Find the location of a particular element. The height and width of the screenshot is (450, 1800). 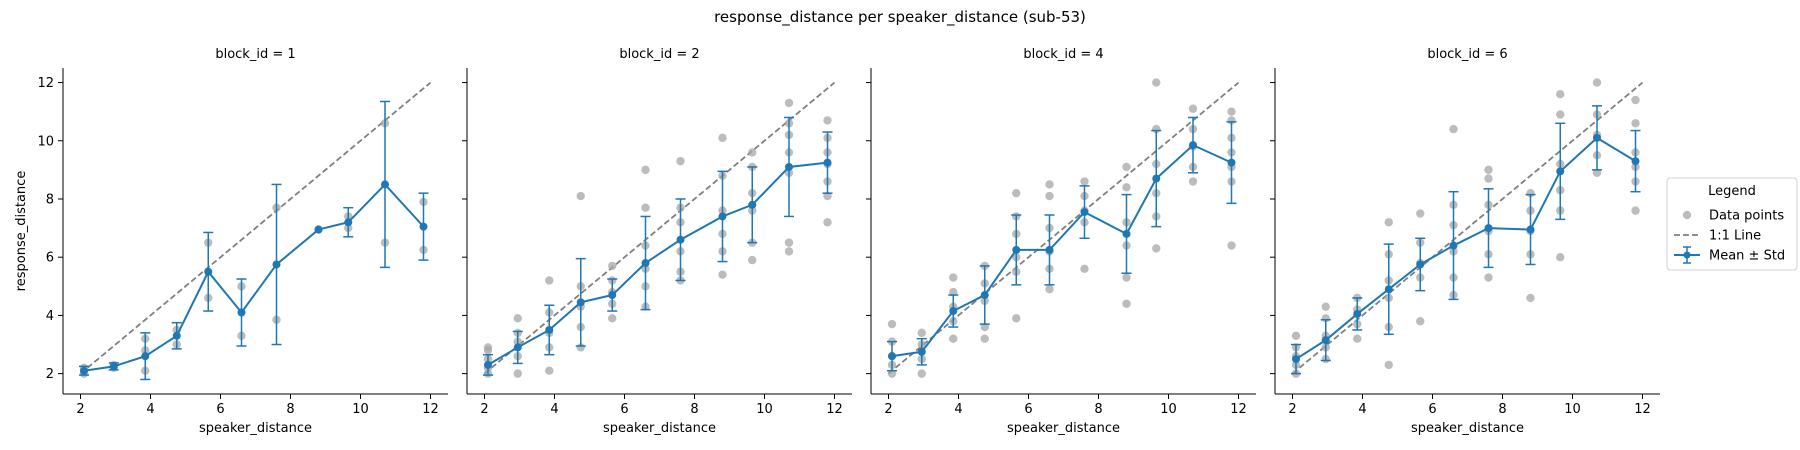

panel-title: block_id = 6 is located at coordinates (1467, 54).